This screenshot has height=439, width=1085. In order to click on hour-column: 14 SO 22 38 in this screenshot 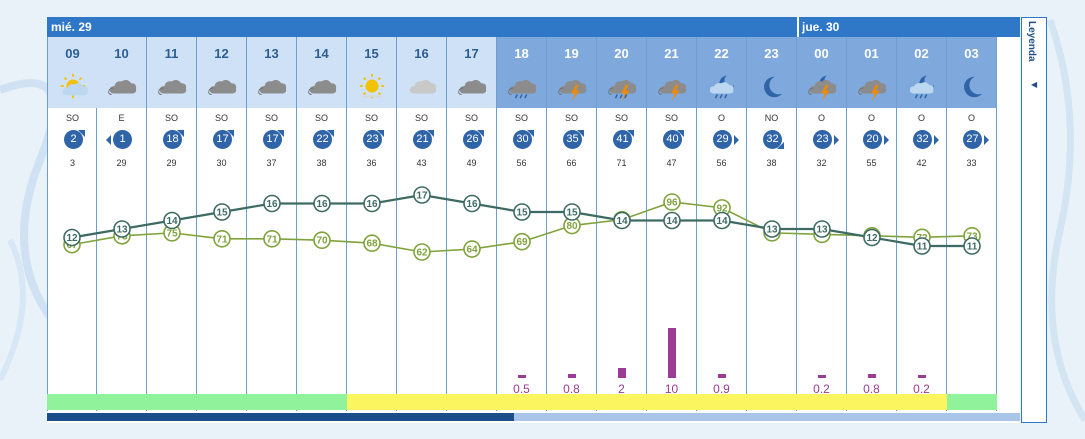, I will do `click(322, 224)`.